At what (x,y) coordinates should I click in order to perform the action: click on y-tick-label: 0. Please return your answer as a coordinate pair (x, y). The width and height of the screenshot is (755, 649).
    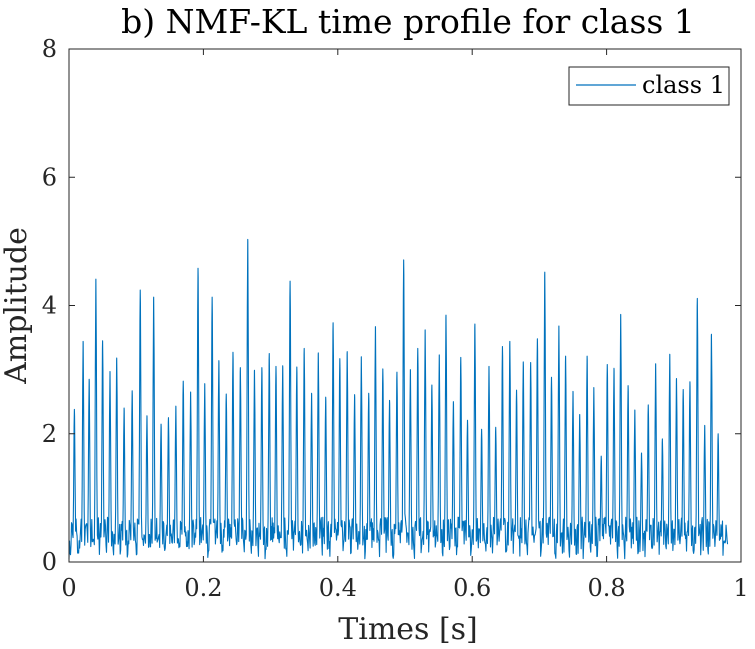
    Looking at the image, I should click on (49, 562).